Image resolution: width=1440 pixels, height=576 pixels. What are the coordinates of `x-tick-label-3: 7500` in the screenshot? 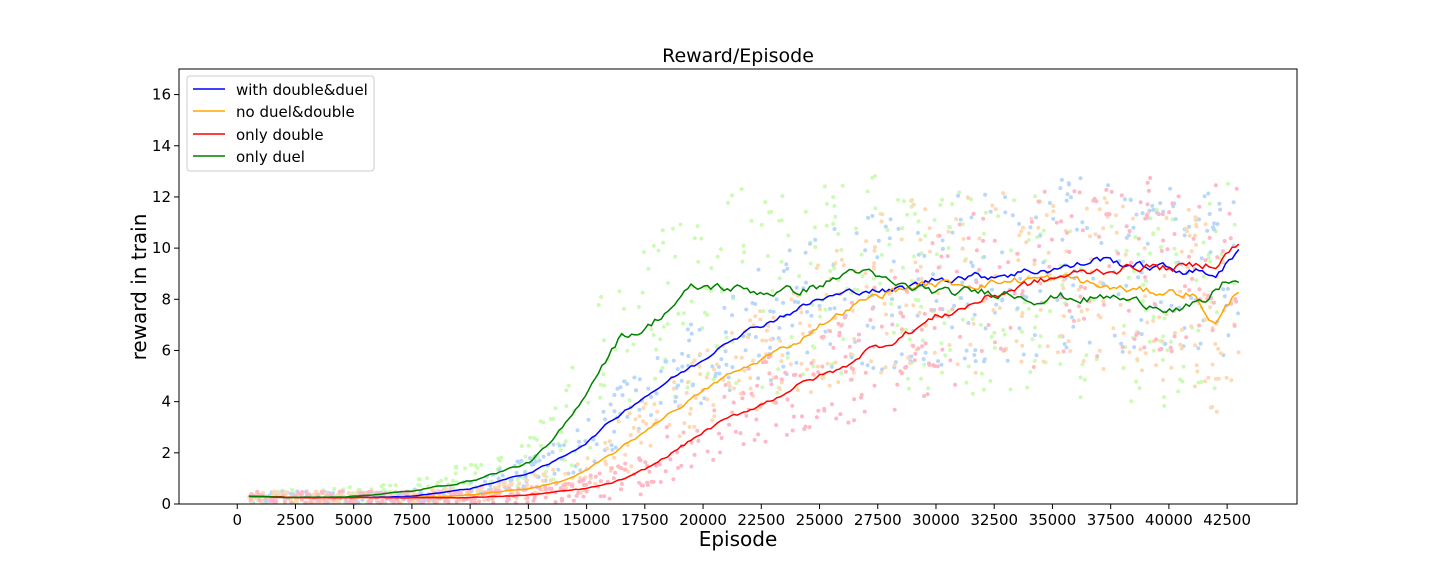 It's located at (412, 520).